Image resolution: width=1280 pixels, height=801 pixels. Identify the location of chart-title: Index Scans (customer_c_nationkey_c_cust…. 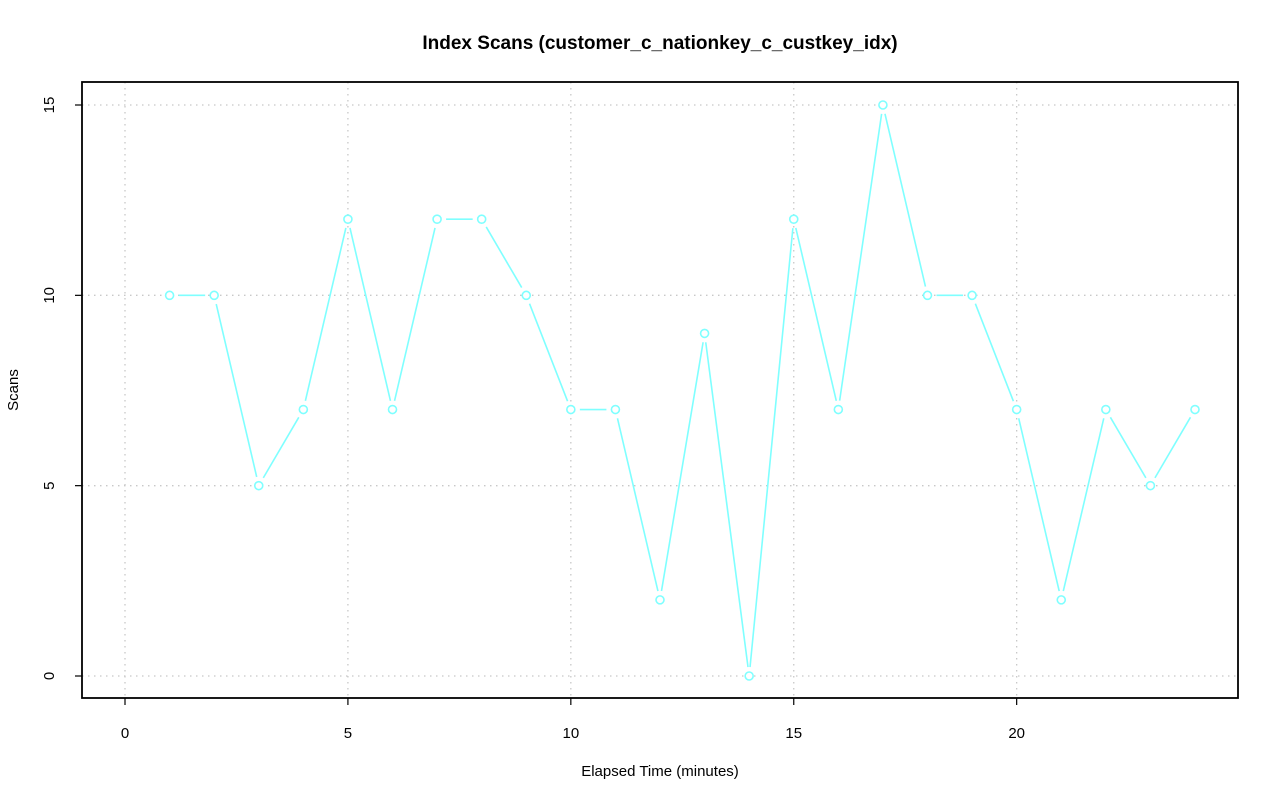
(659, 43).